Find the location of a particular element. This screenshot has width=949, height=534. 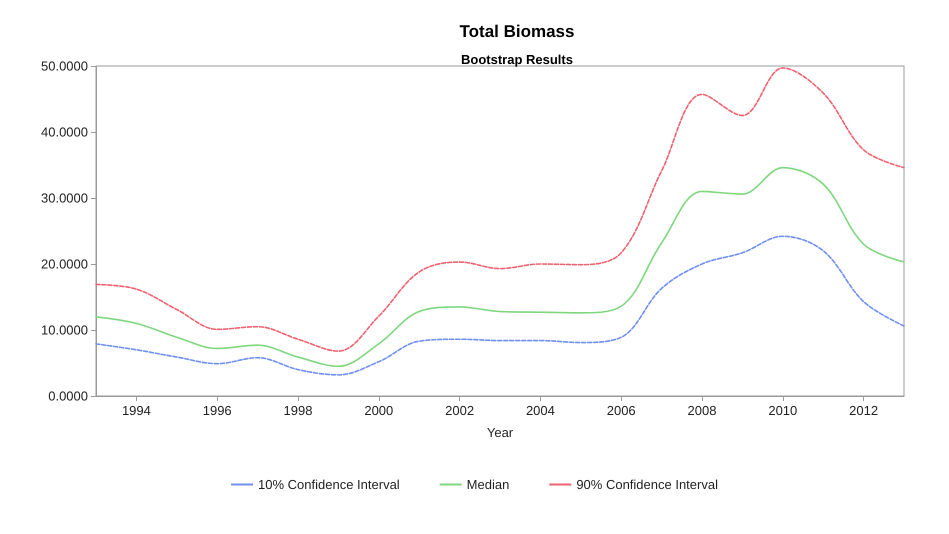

y-tick-label: 10.0000 is located at coordinates (64, 330).